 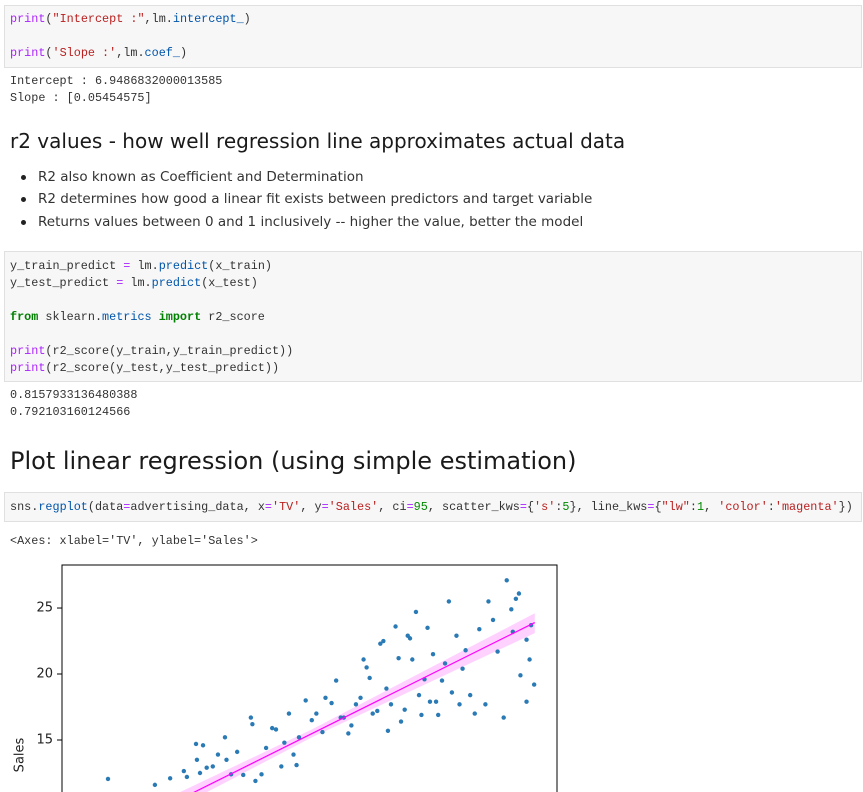 I want to click on confidence-band, so click(x=357, y=702).